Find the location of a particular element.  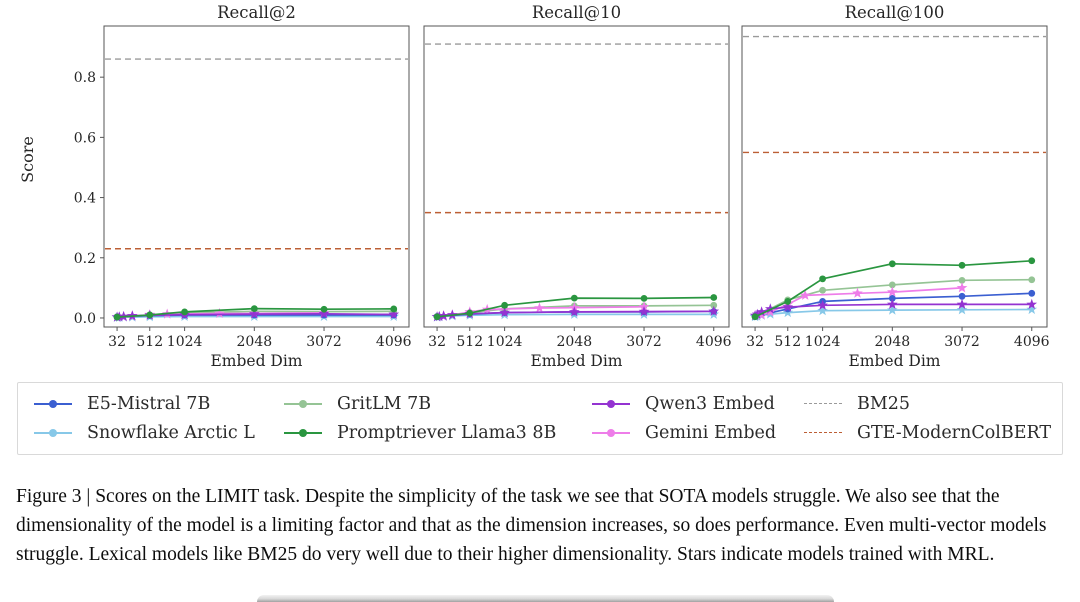

legend-label: Snowflake Arctic L is located at coordinates (171, 433).